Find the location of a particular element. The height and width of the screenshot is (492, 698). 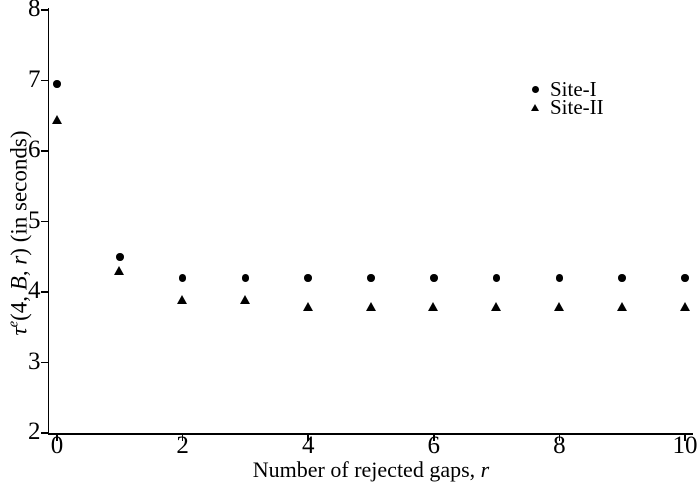

y-tick-label: 3 is located at coordinates (34, 361).